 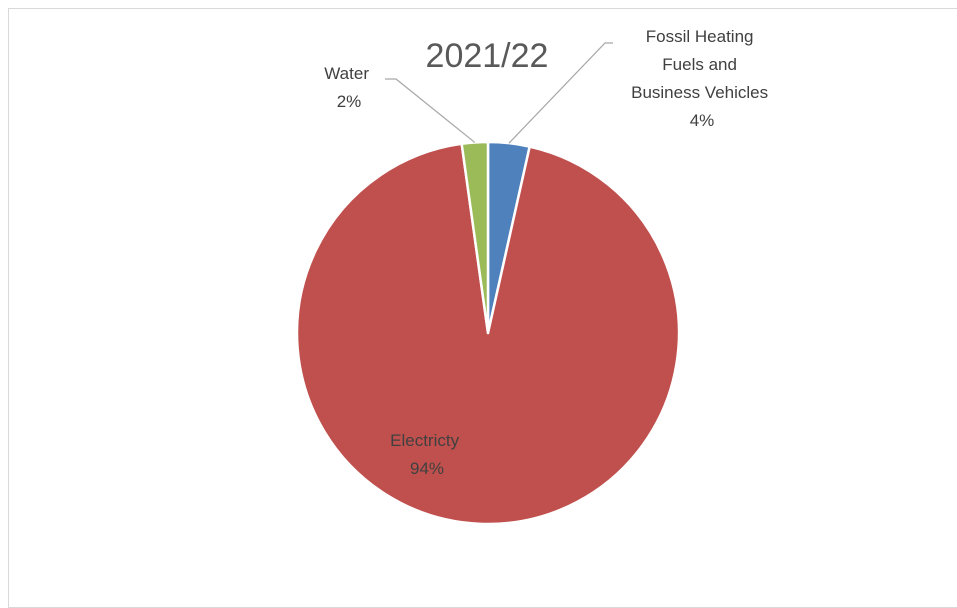 I want to click on data-label-water-name: Water, so click(x=346, y=73).